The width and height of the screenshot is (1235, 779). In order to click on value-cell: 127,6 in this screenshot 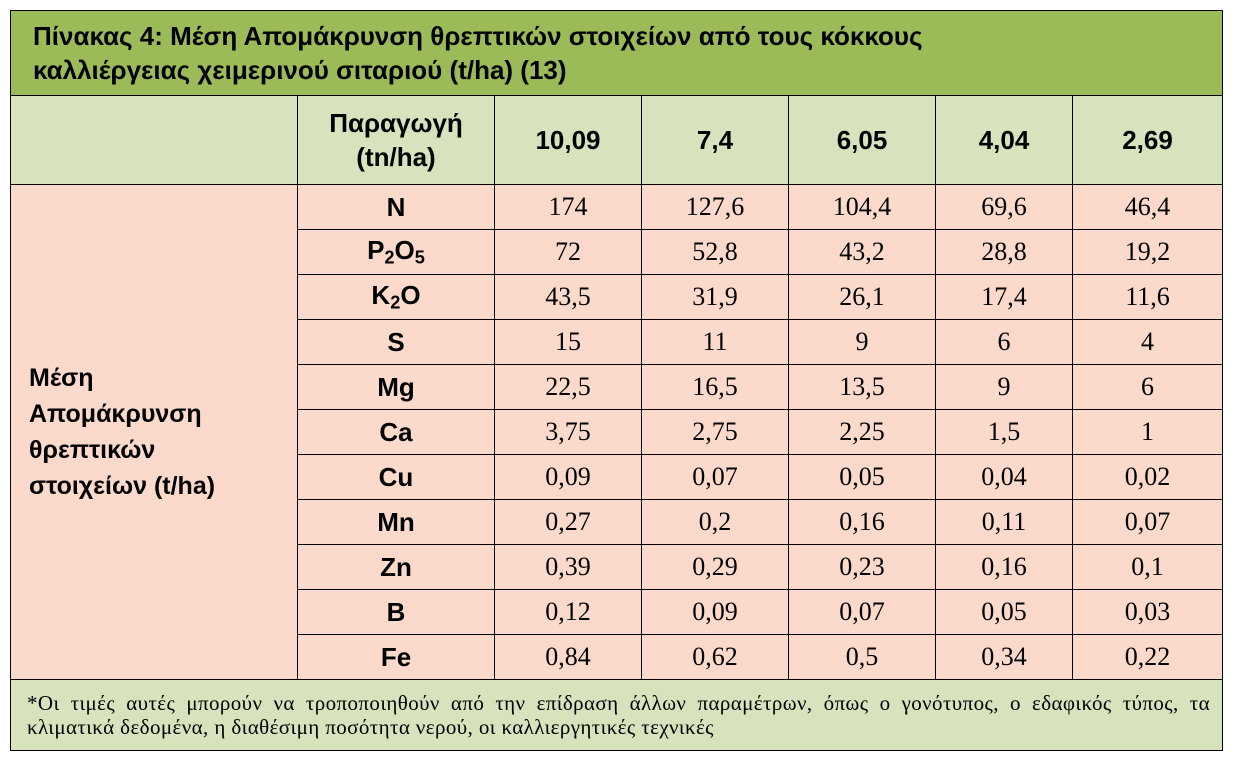, I will do `click(715, 207)`.